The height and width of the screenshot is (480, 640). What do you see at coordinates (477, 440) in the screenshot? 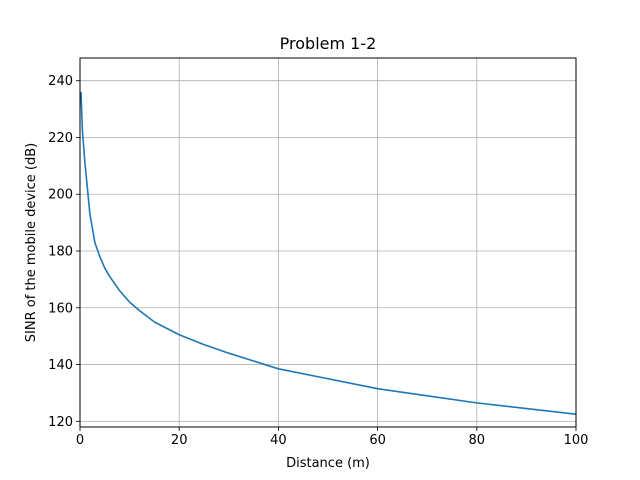
I see `x-tick-label: 80` at bounding box center [477, 440].